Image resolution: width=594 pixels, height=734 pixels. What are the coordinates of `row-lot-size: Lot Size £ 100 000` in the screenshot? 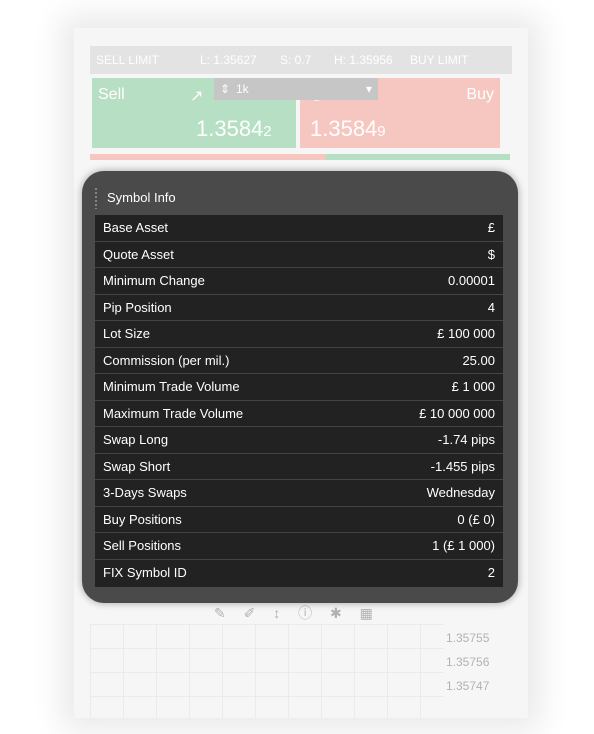 It's located at (299, 334).